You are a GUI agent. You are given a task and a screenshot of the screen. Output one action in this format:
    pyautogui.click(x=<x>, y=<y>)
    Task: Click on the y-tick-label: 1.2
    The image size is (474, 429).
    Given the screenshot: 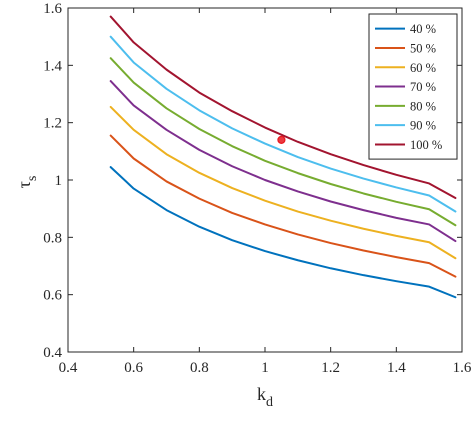 What is the action you would take?
    pyautogui.click(x=52, y=124)
    